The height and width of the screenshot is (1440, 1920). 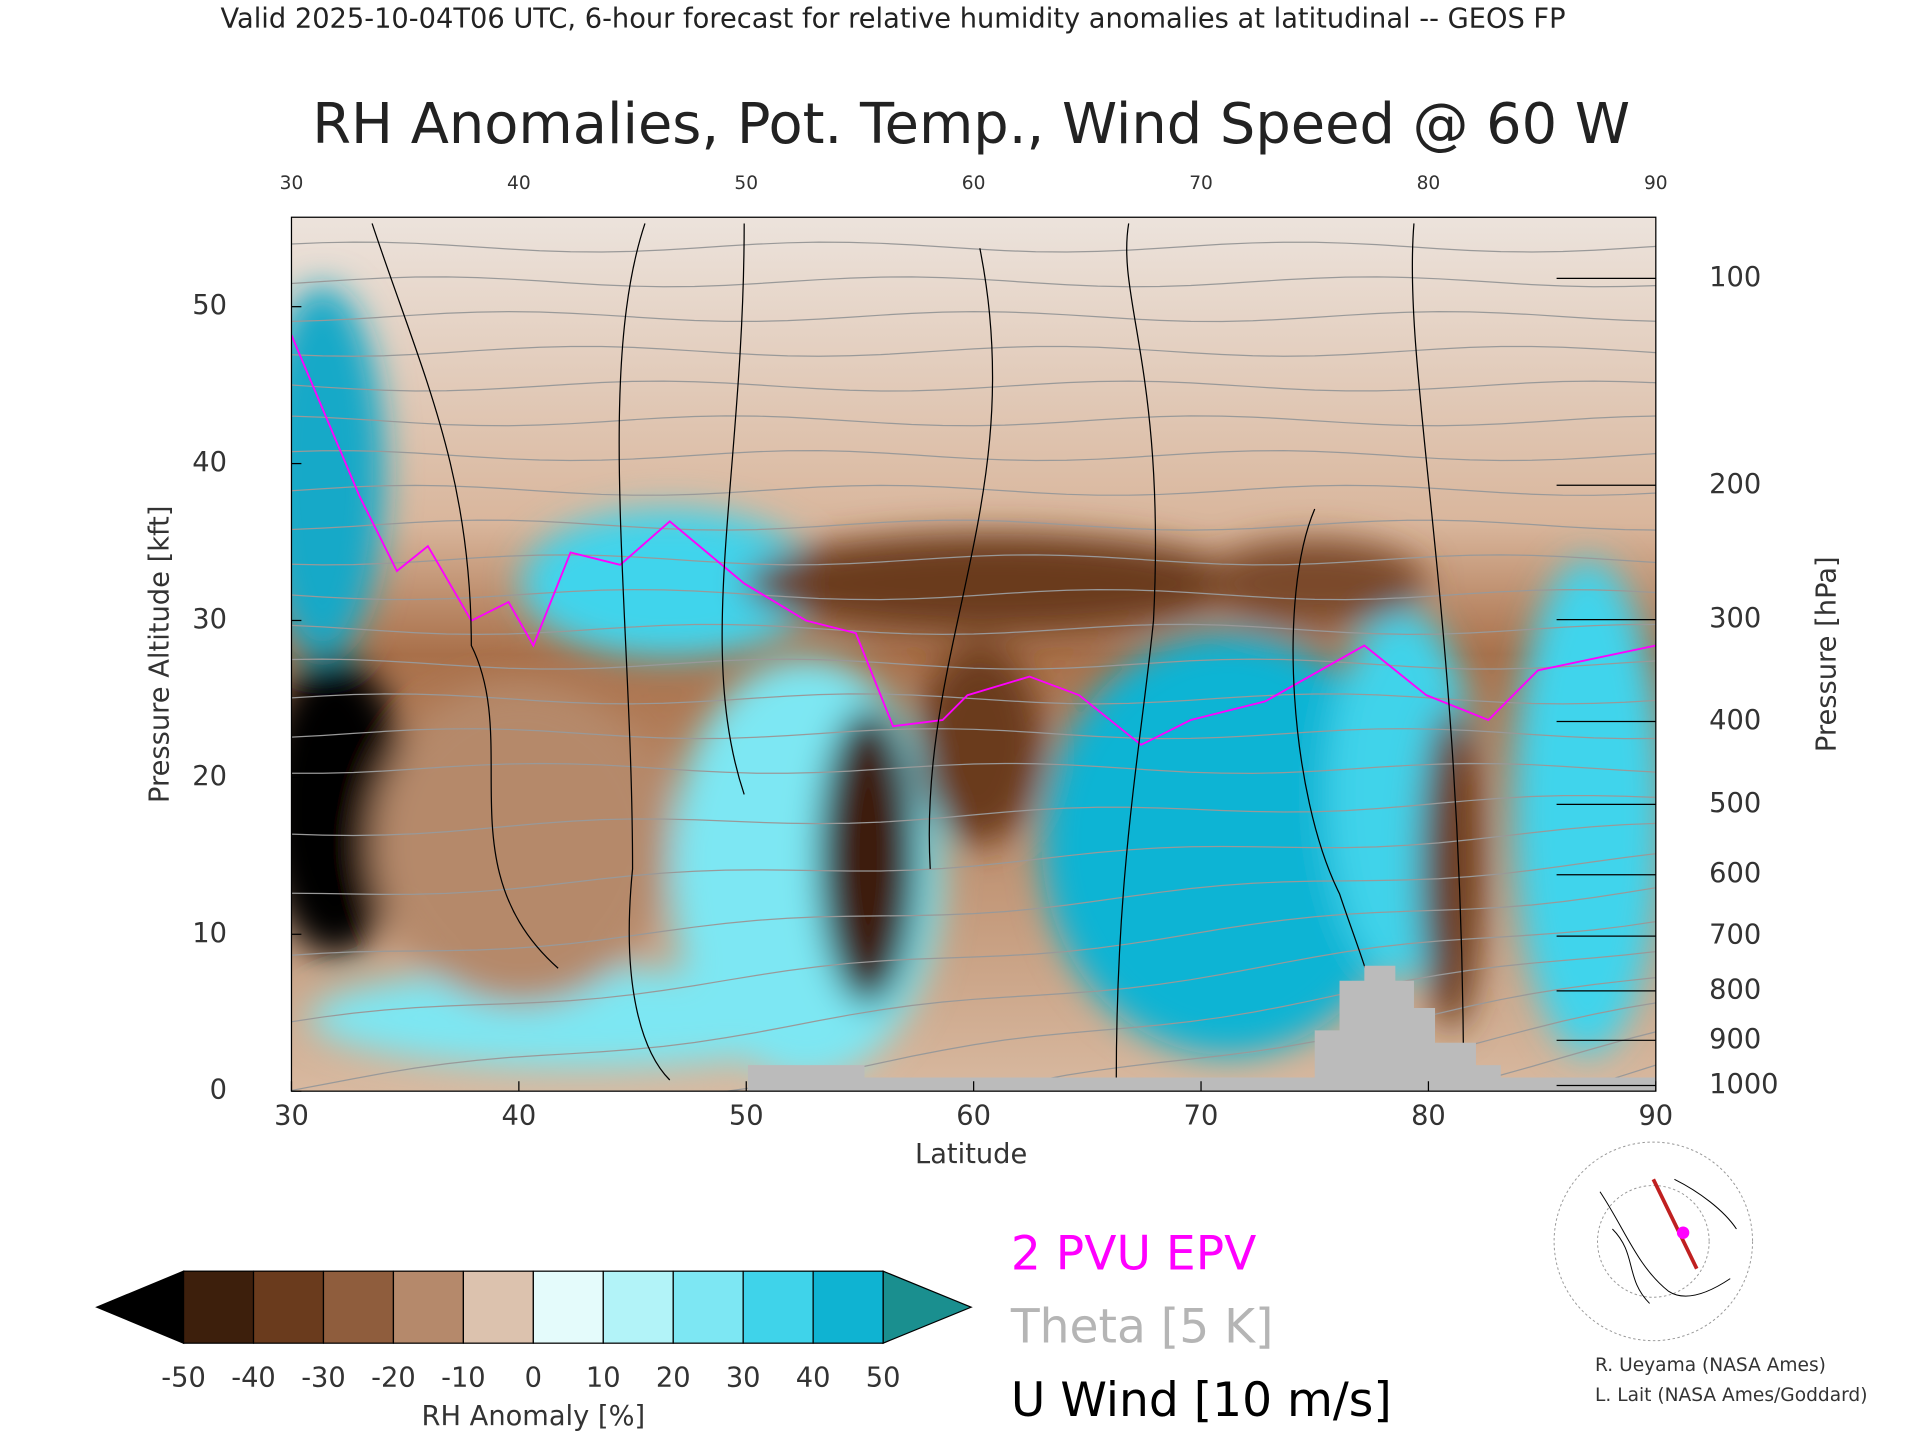 I want to click on credit: L. Lait (NASA Ames/Goddard), so click(x=1731, y=1395).